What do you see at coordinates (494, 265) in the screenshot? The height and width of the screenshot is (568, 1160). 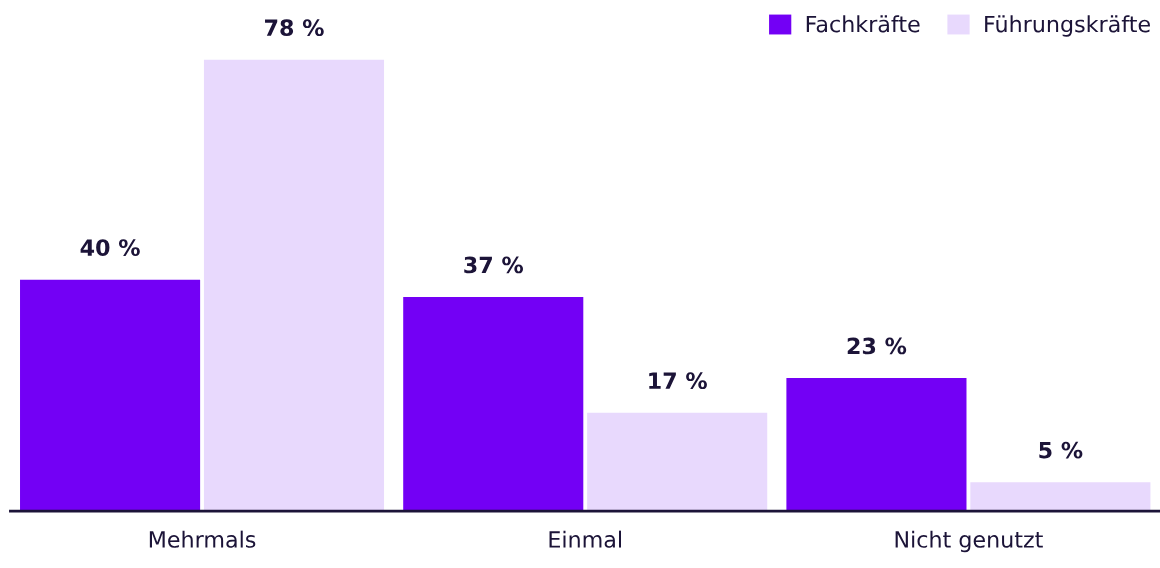 I see `data-label: 37 %` at bounding box center [494, 265].